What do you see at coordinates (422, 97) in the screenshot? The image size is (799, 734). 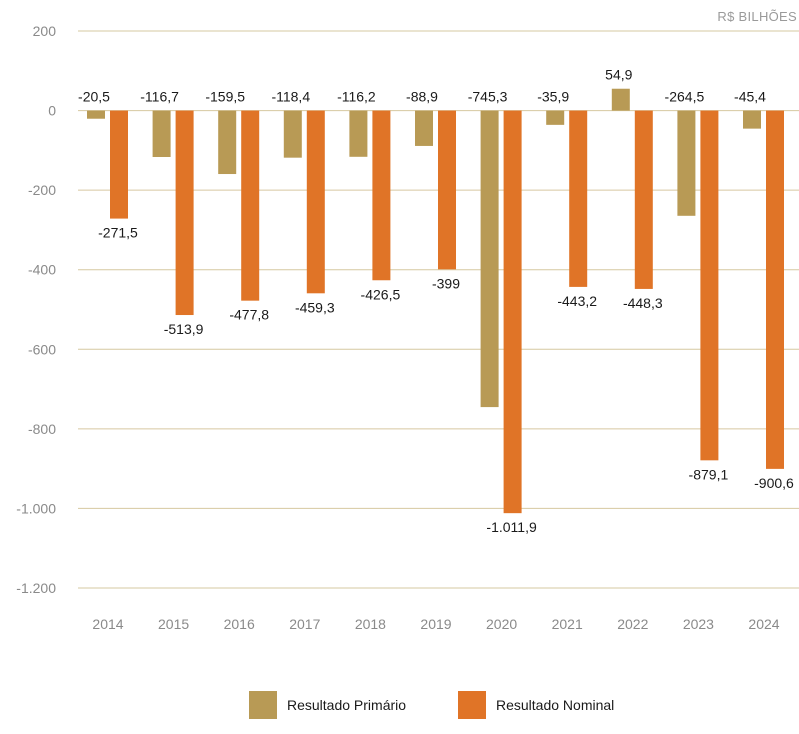 I see `data-label-primary: -88,9` at bounding box center [422, 97].